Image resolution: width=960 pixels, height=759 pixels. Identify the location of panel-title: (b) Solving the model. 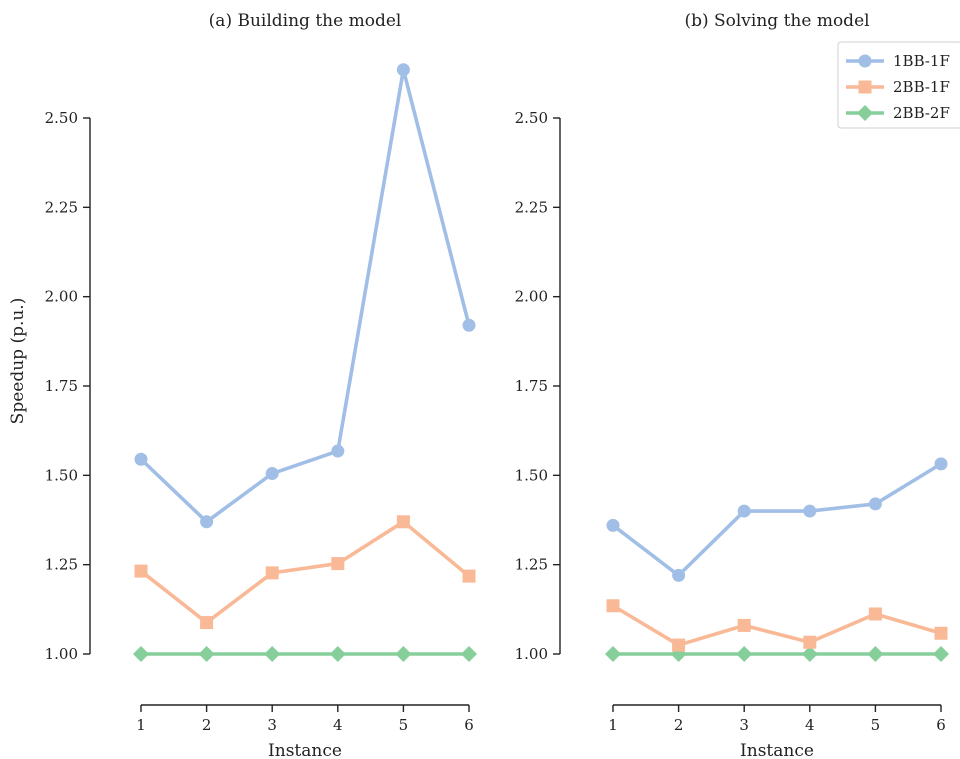
(776, 21).